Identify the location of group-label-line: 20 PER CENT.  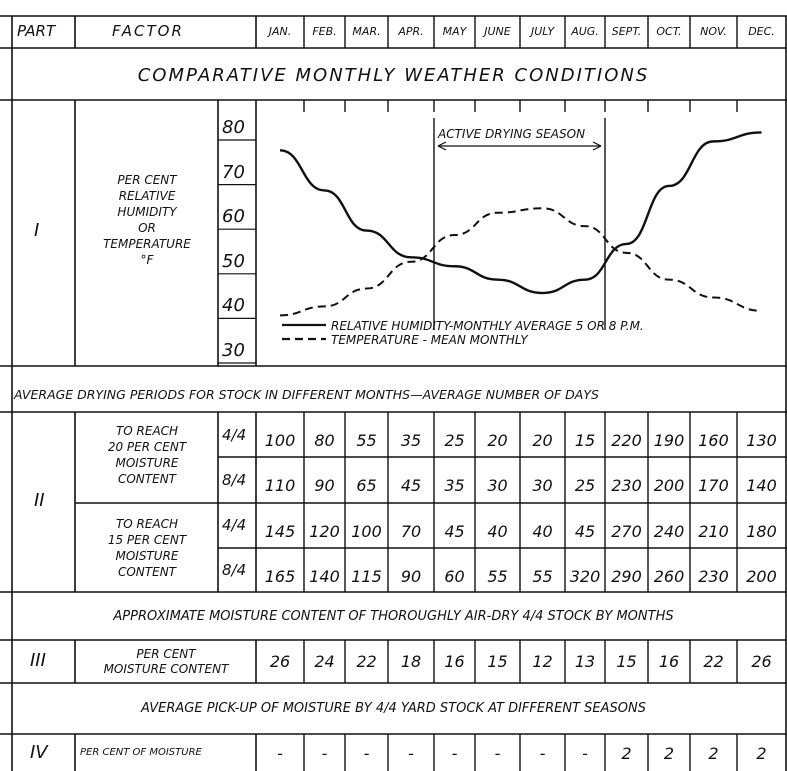
(147, 447).